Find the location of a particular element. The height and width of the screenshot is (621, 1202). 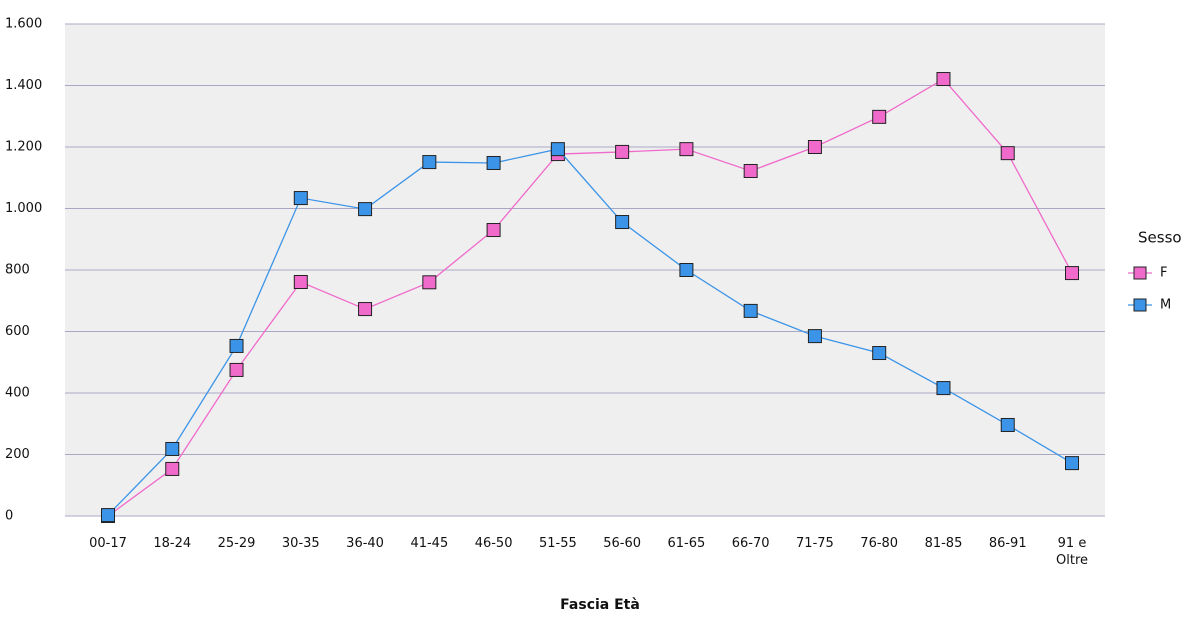

x-tick-label: 46-50 is located at coordinates (493, 543).